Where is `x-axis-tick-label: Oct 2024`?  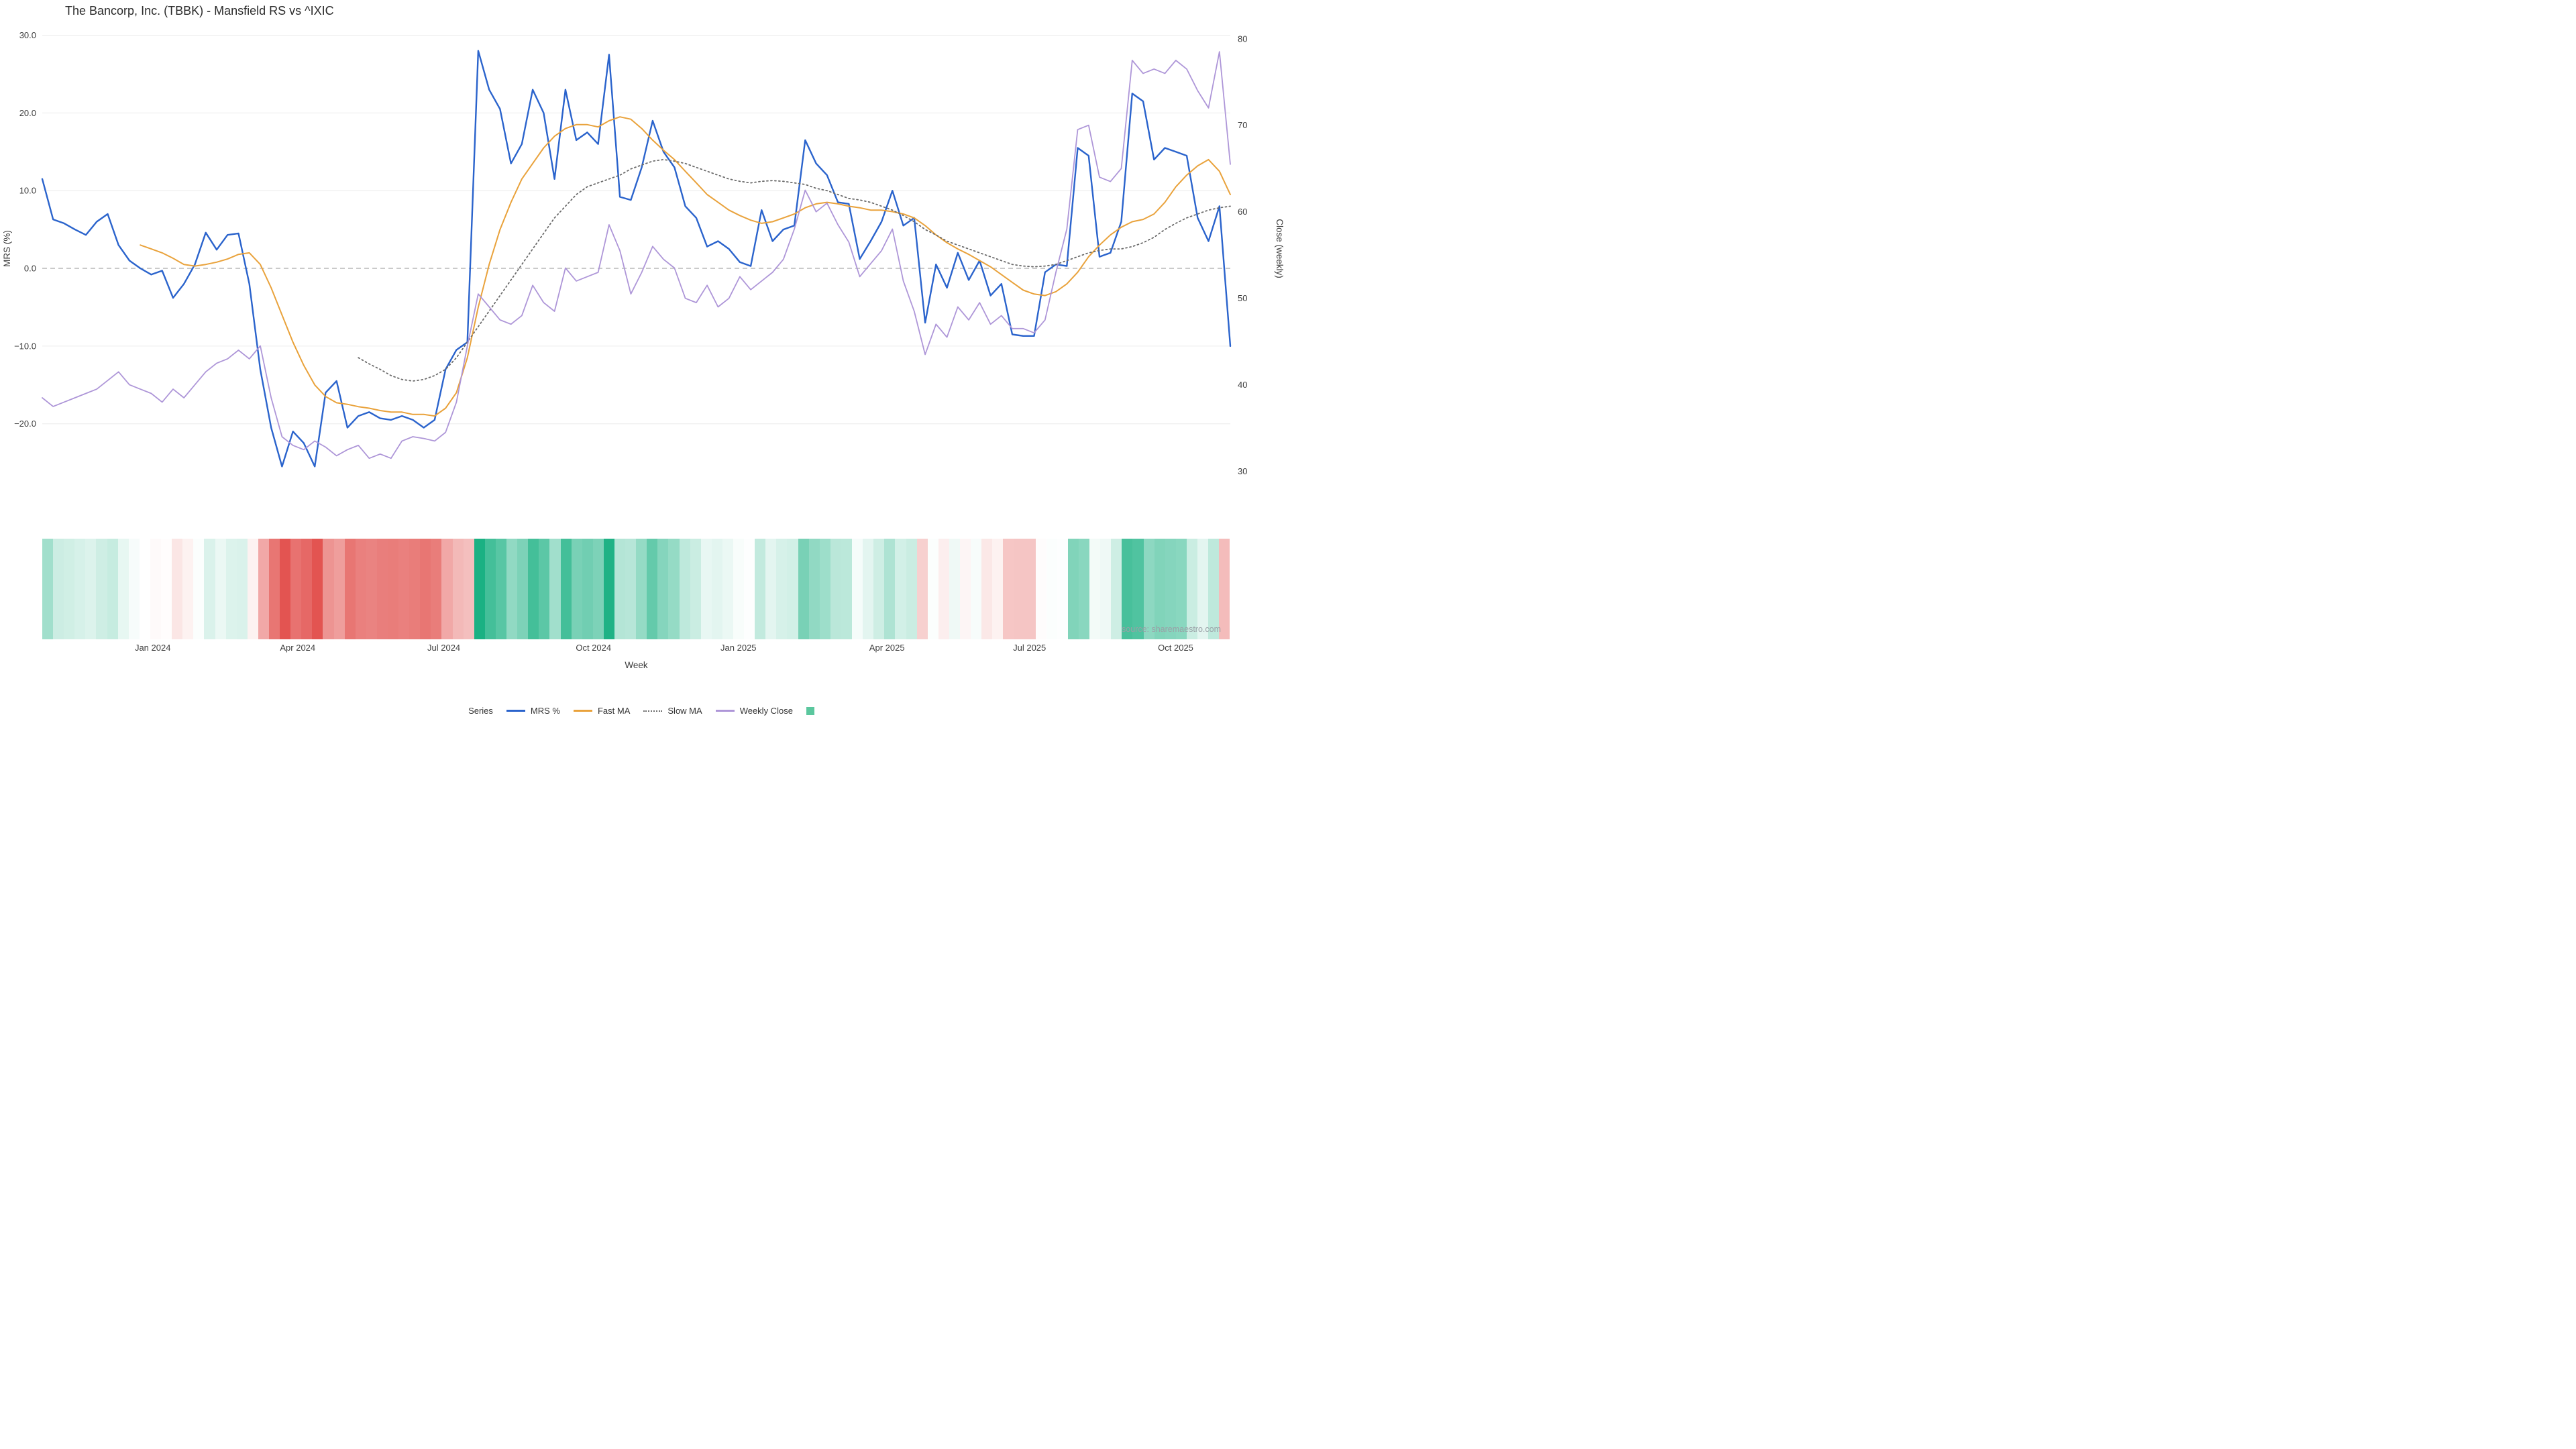
x-axis-tick-label: Oct 2024 is located at coordinates (594, 648).